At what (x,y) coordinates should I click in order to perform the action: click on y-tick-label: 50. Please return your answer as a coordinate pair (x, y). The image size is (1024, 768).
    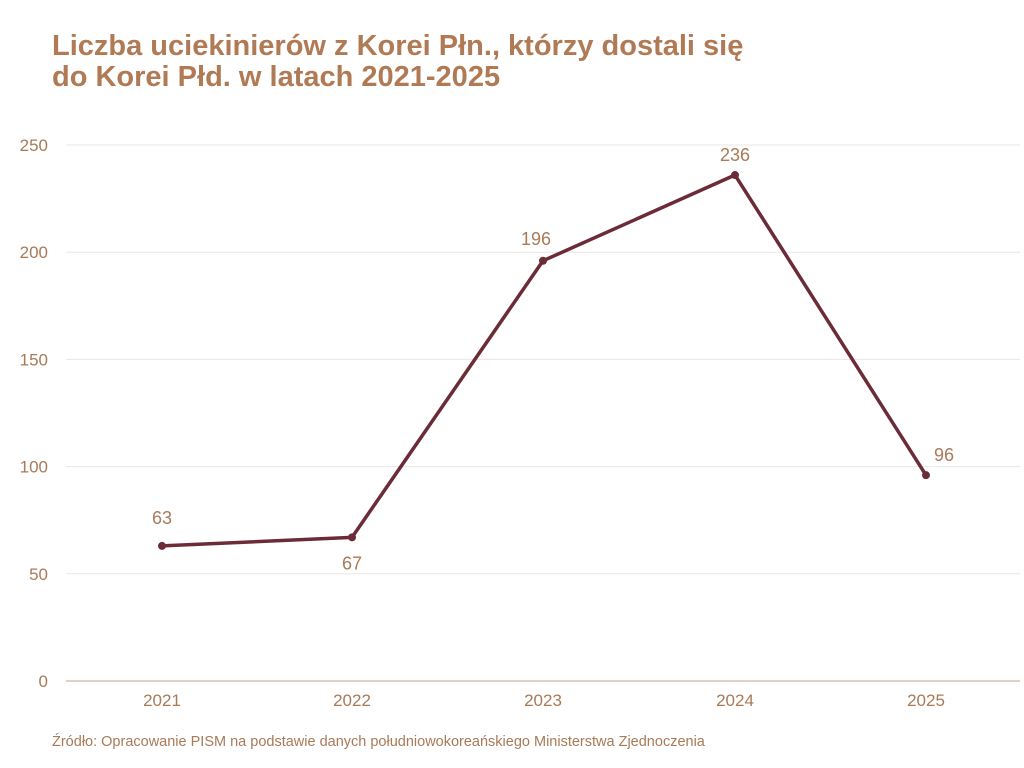
    Looking at the image, I should click on (38, 574).